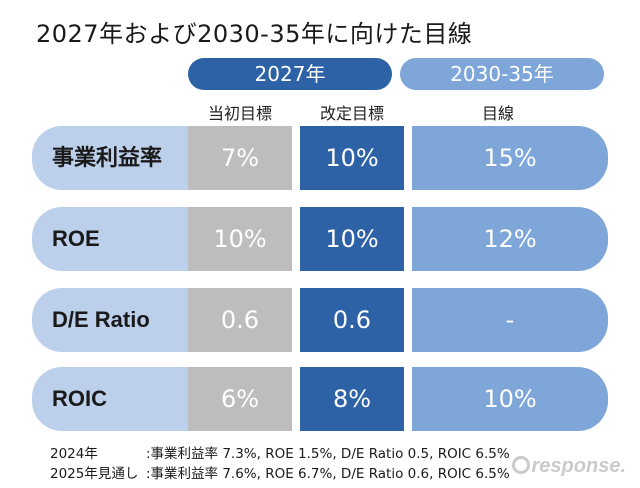 The height and width of the screenshot is (488, 640). Describe the element at coordinates (497, 113) in the screenshot. I see `subheader-target-line: 目線` at that location.